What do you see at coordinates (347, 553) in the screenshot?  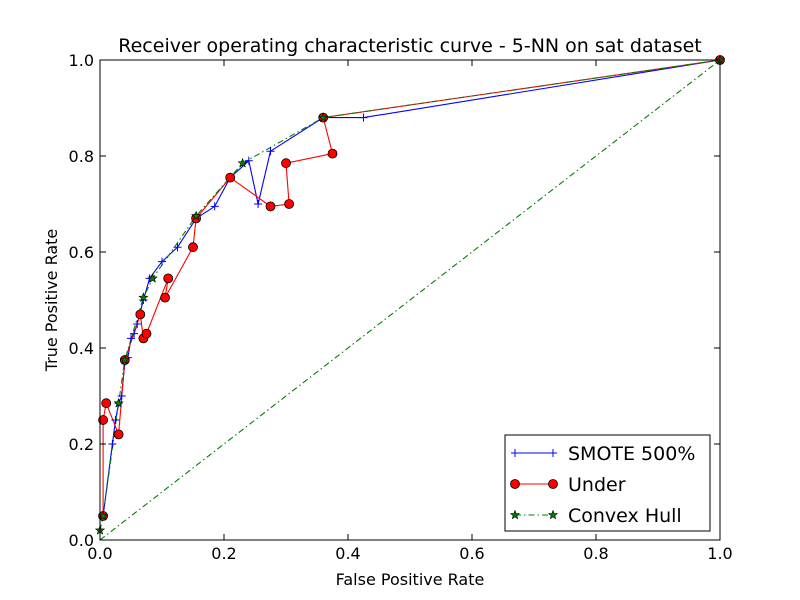 I see `x-tick-label: 0.4` at bounding box center [347, 553].